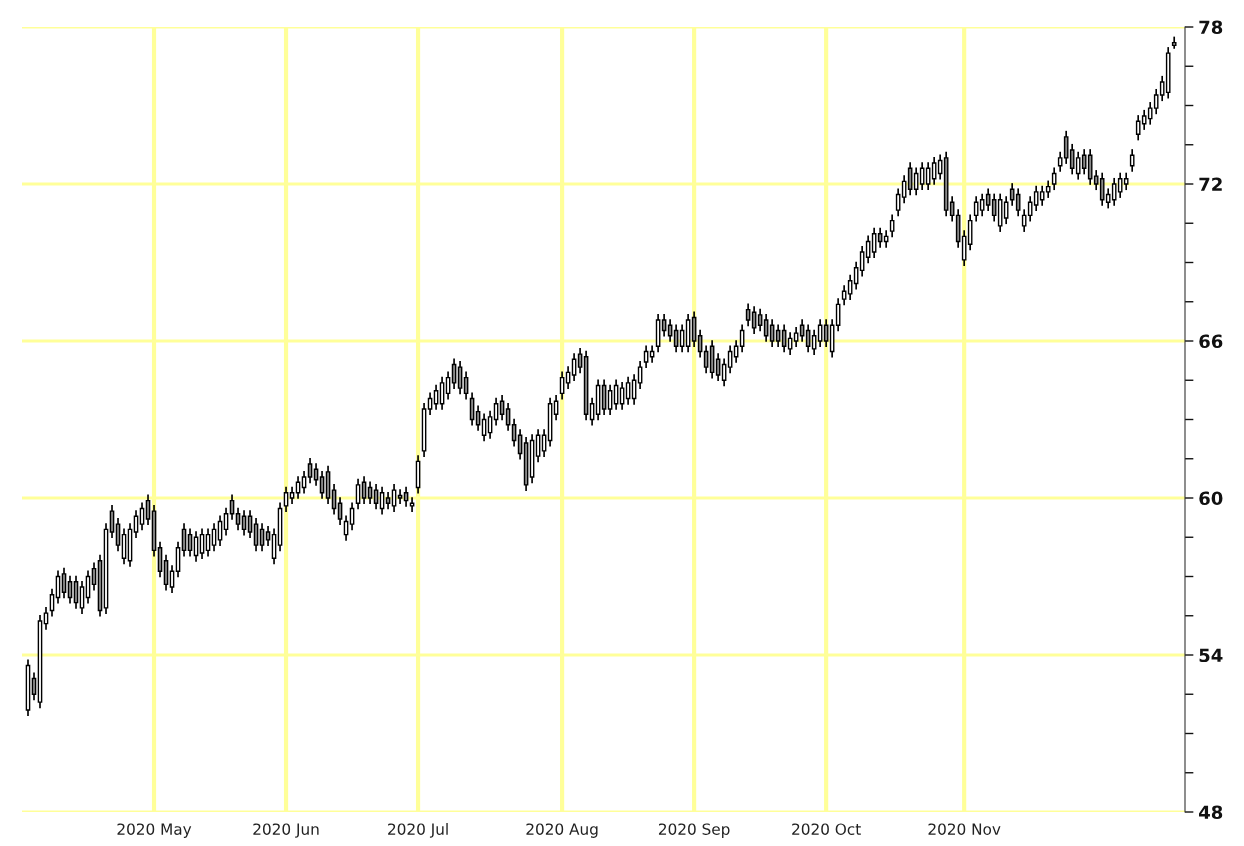  Describe the element at coordinates (1211, 812) in the screenshot. I see `y-tick-label: 48` at that location.